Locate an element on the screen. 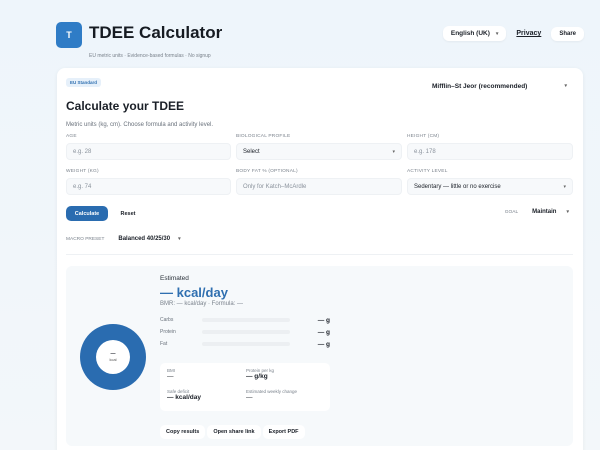 The width and height of the screenshot is (600, 450). age-placeholder: e.g. 28 is located at coordinates (82, 151).